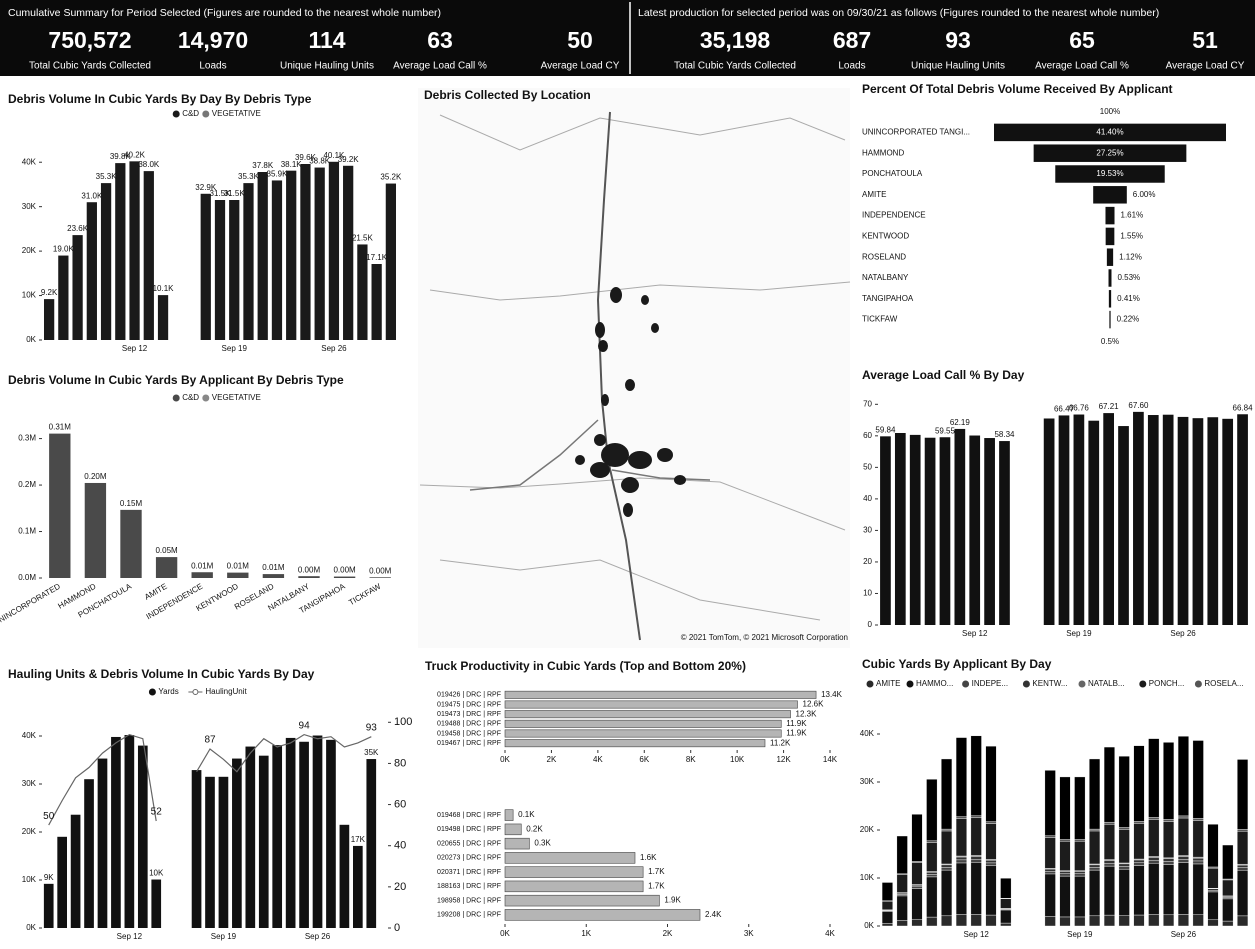 This screenshot has width=1255, height=949. I want to click on y-tick-label: 0, so click(870, 624).